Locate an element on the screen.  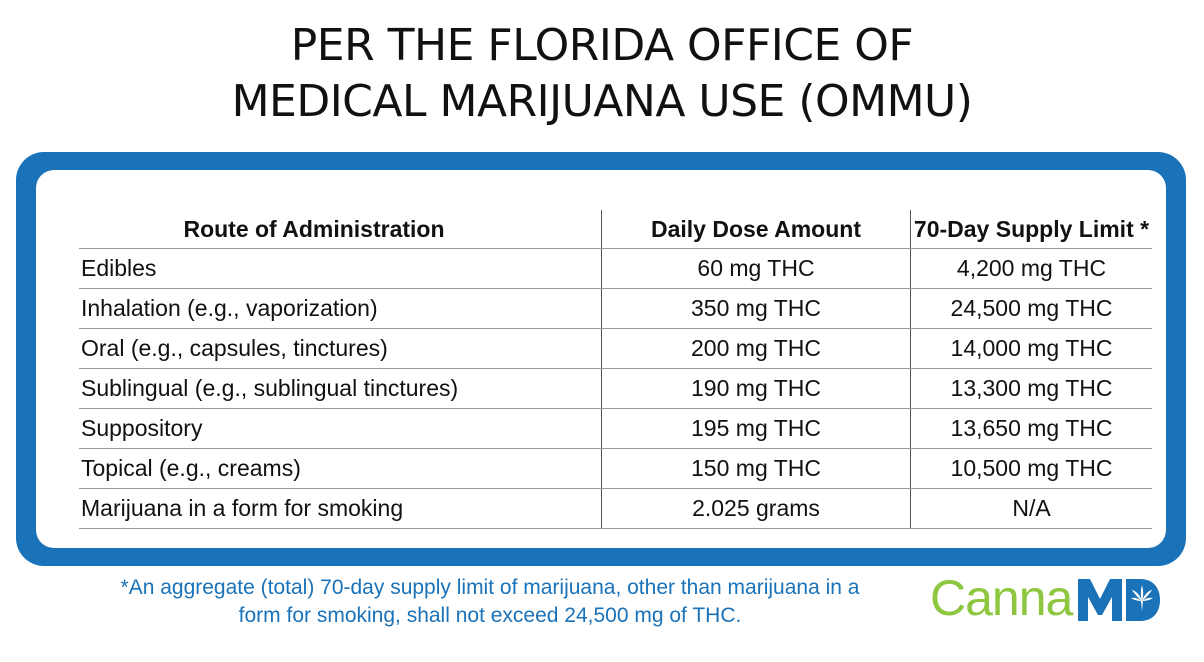
cannamd-logo: Canna is located at coordinates (1055, 598).